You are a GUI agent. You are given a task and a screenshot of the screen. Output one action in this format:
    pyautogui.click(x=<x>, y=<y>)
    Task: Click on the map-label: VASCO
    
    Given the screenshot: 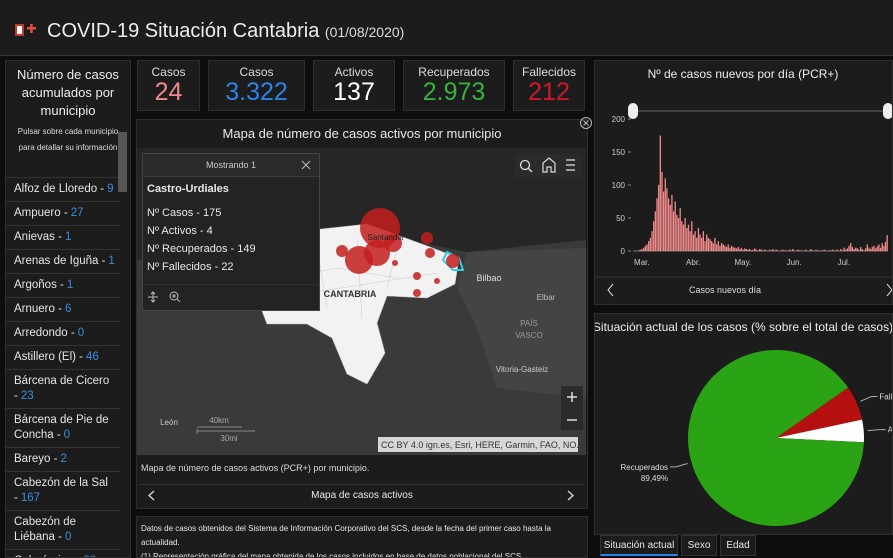 What is the action you would take?
    pyautogui.click(x=528, y=335)
    